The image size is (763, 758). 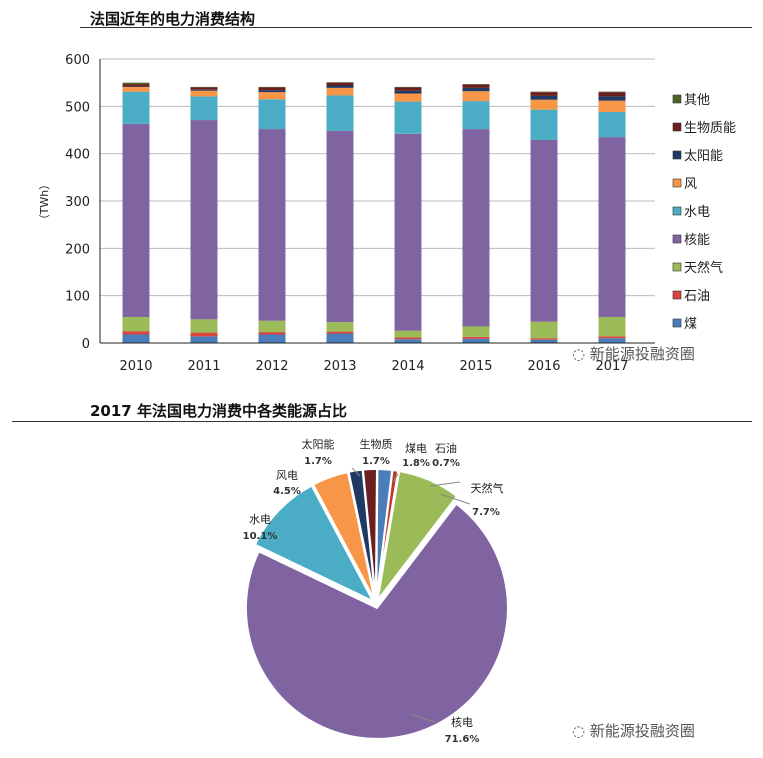 What do you see at coordinates (416, 27) in the screenshot?
I see `title-divider` at bounding box center [416, 27].